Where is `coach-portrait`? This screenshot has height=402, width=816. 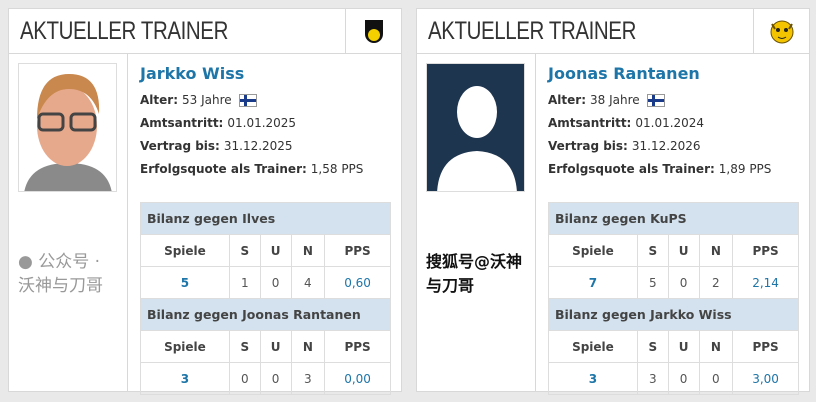
coach-portrait is located at coordinates (67, 127).